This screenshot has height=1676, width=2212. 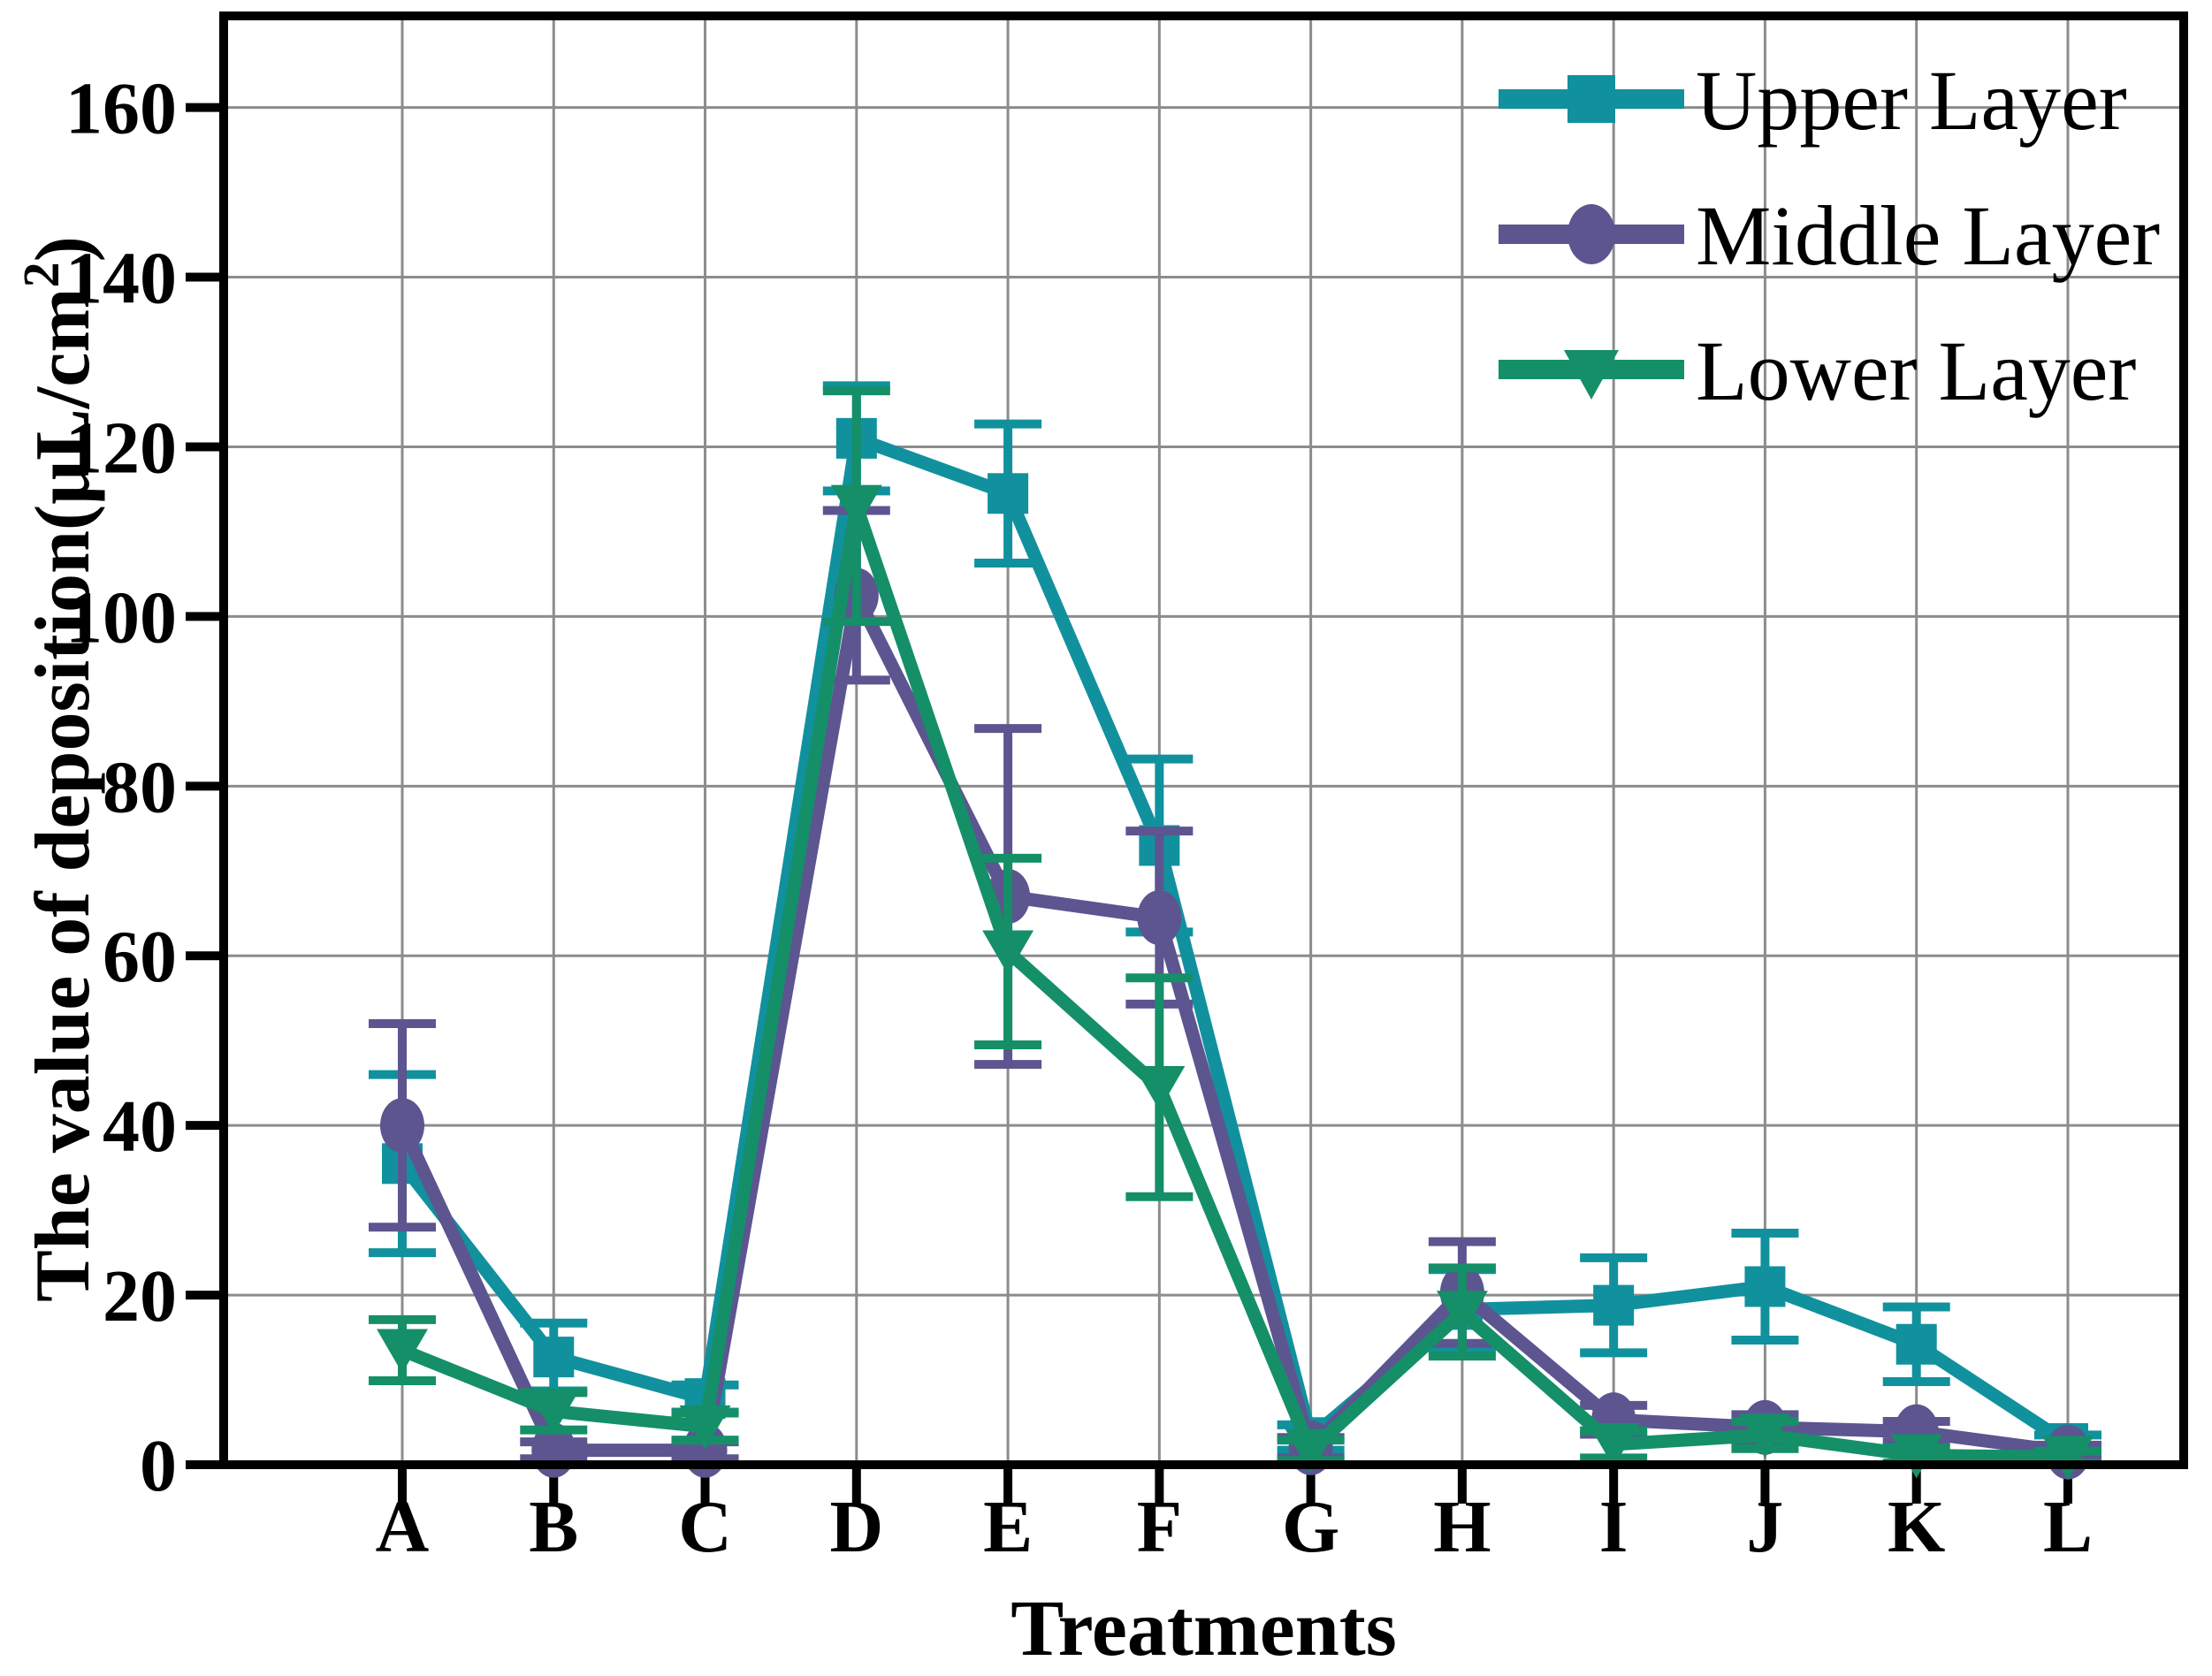 I want to click on x-tick-label: A, so click(x=403, y=1527).